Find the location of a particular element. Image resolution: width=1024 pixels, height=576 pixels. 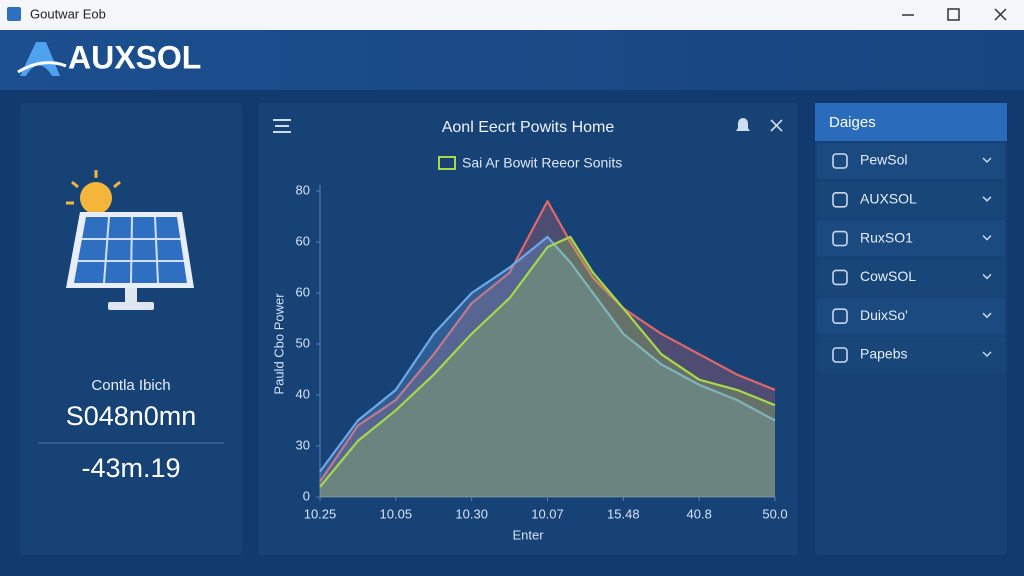

solar-icon is located at coordinates (130, 240).